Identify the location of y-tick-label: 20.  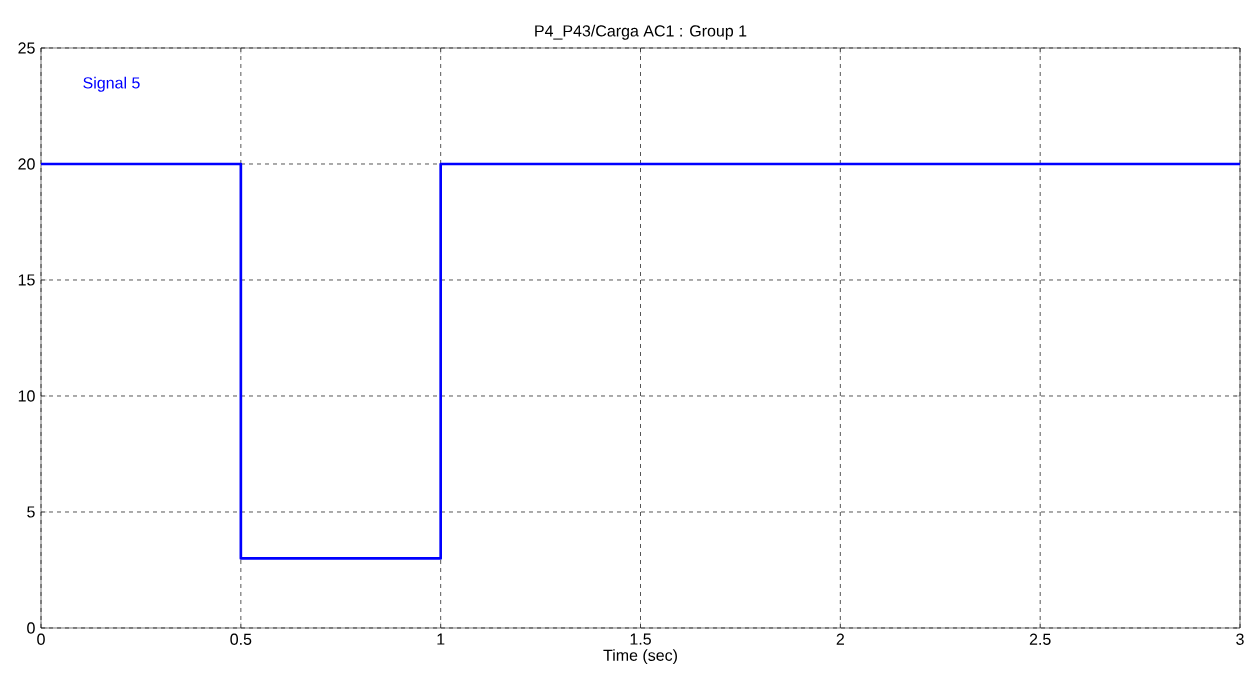
(26, 164).